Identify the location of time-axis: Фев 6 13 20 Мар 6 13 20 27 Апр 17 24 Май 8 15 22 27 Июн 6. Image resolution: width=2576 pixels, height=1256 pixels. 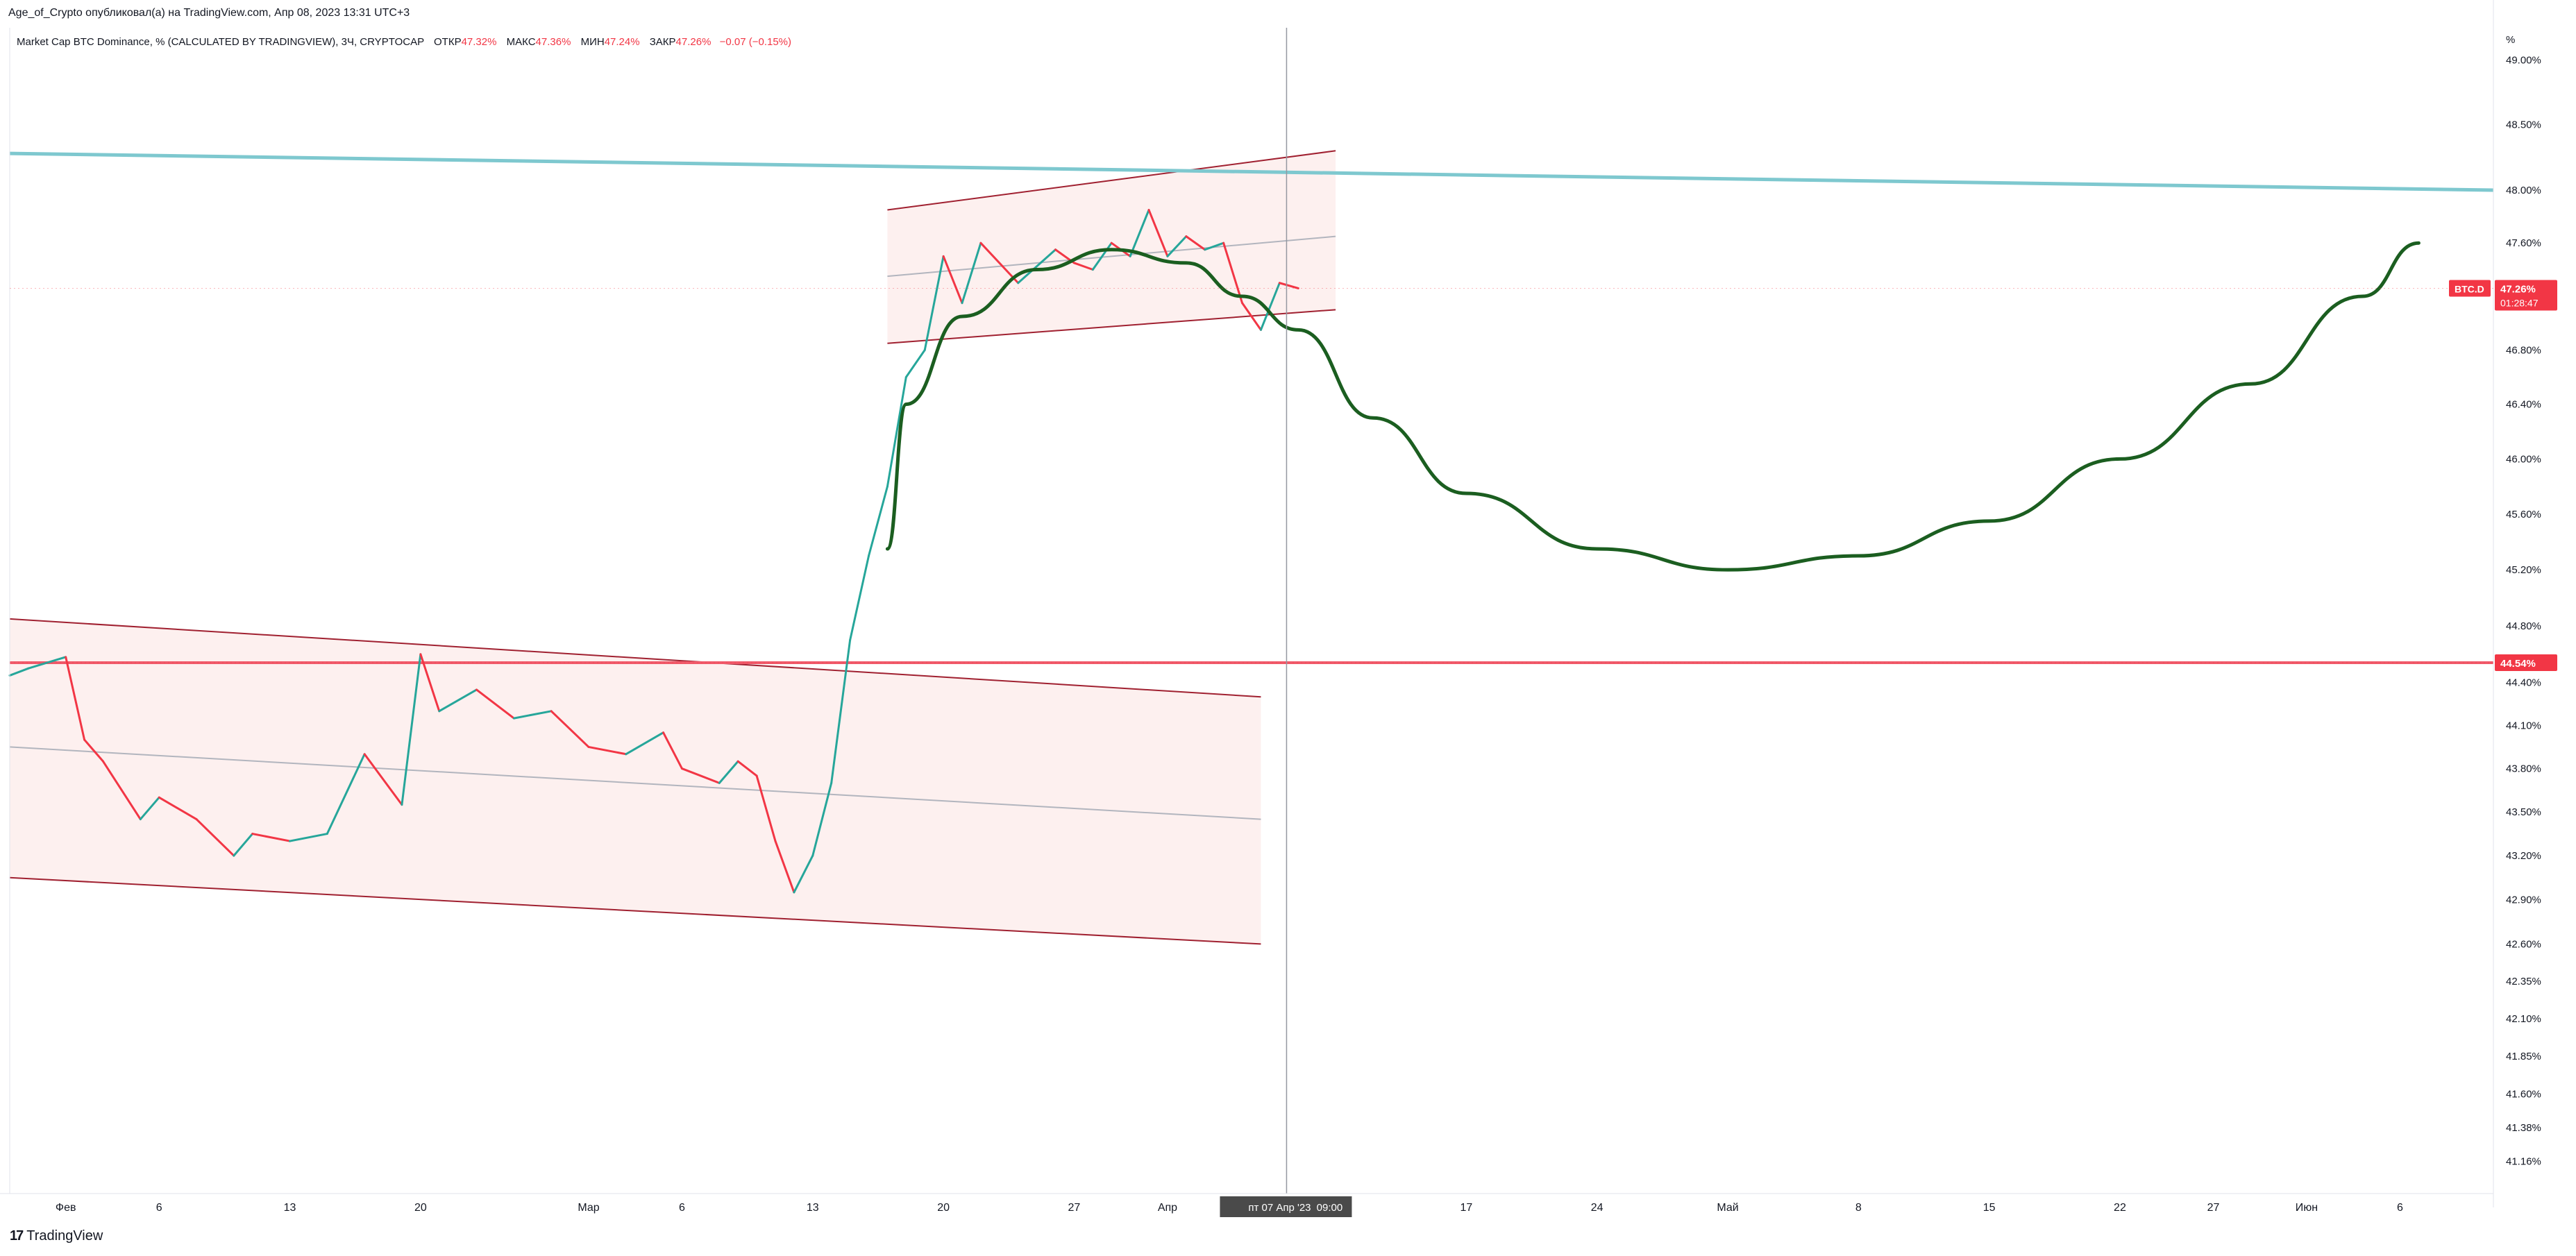
(1246, 1203).